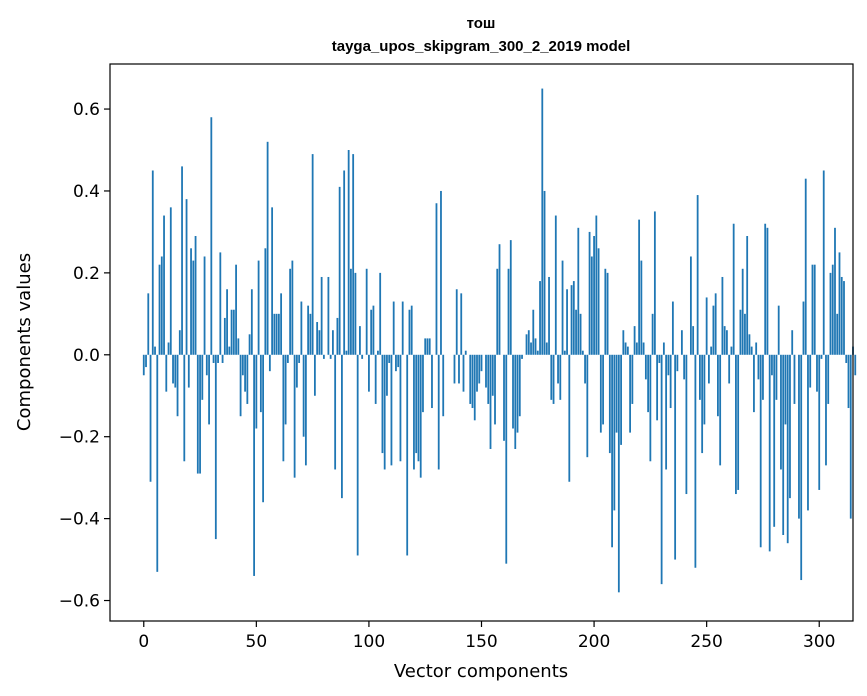 The width and height of the screenshot is (867, 696). Describe the element at coordinates (481, 642) in the screenshot. I see `x-tick-label-3: 150` at that location.